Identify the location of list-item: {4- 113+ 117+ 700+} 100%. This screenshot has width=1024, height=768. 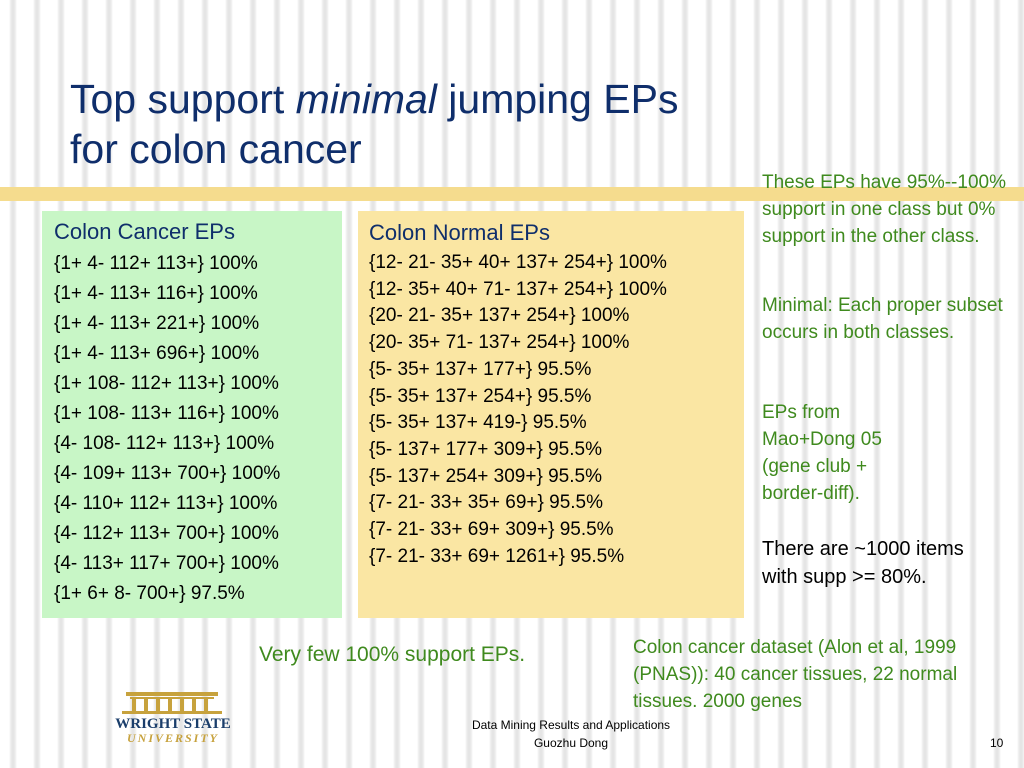
(166, 563).